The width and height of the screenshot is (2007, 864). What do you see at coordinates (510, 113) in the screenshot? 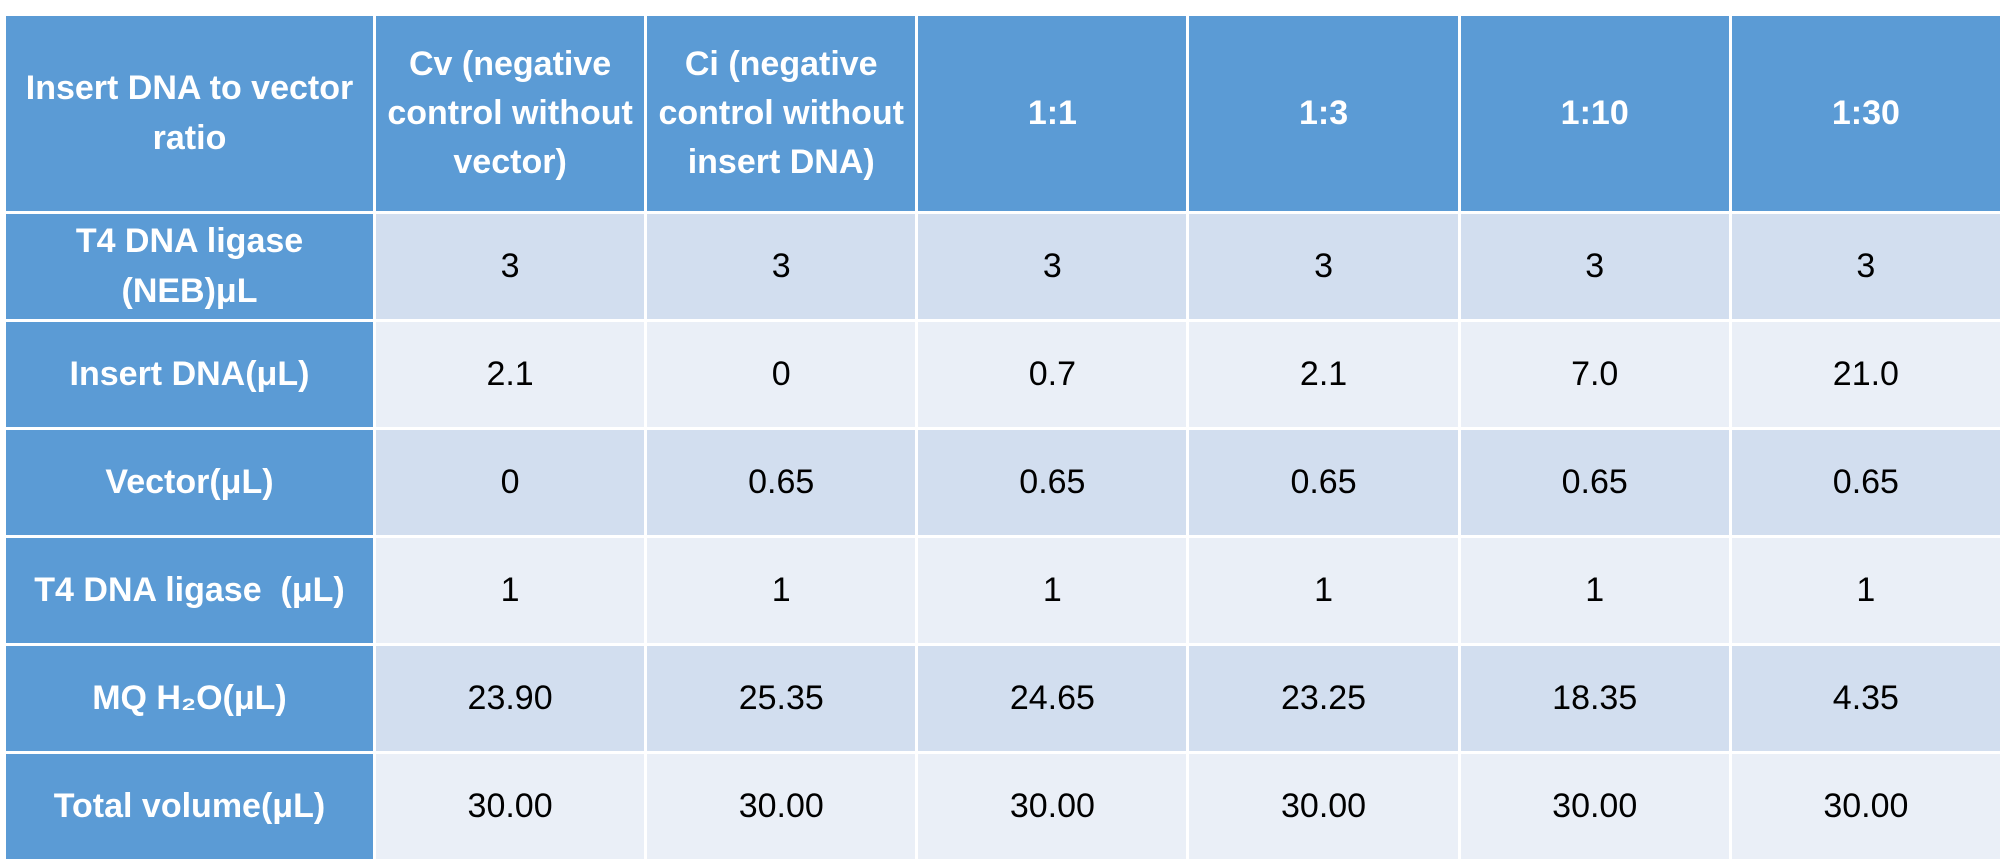
I see `header-cell: Cv (negative control without vector)` at bounding box center [510, 113].